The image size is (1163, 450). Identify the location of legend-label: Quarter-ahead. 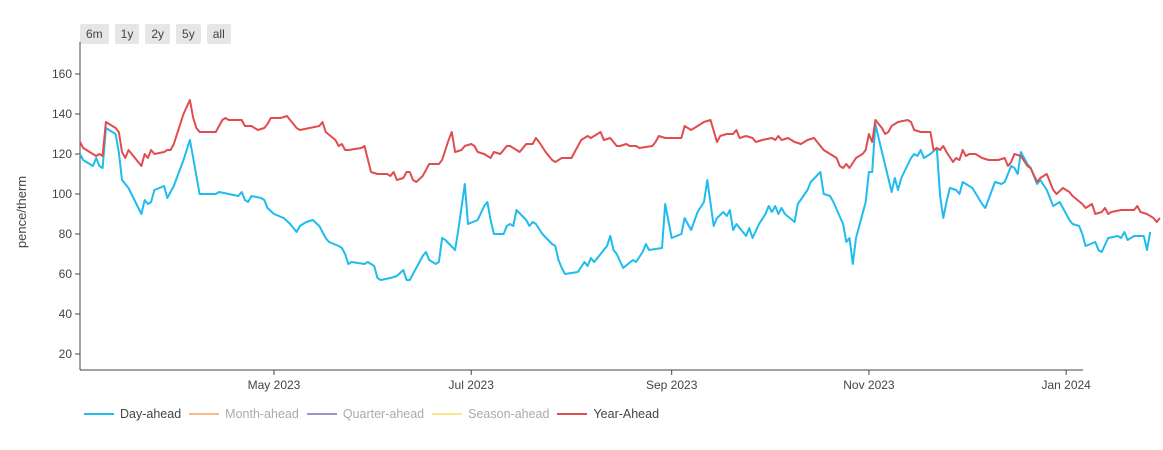
(383, 414).